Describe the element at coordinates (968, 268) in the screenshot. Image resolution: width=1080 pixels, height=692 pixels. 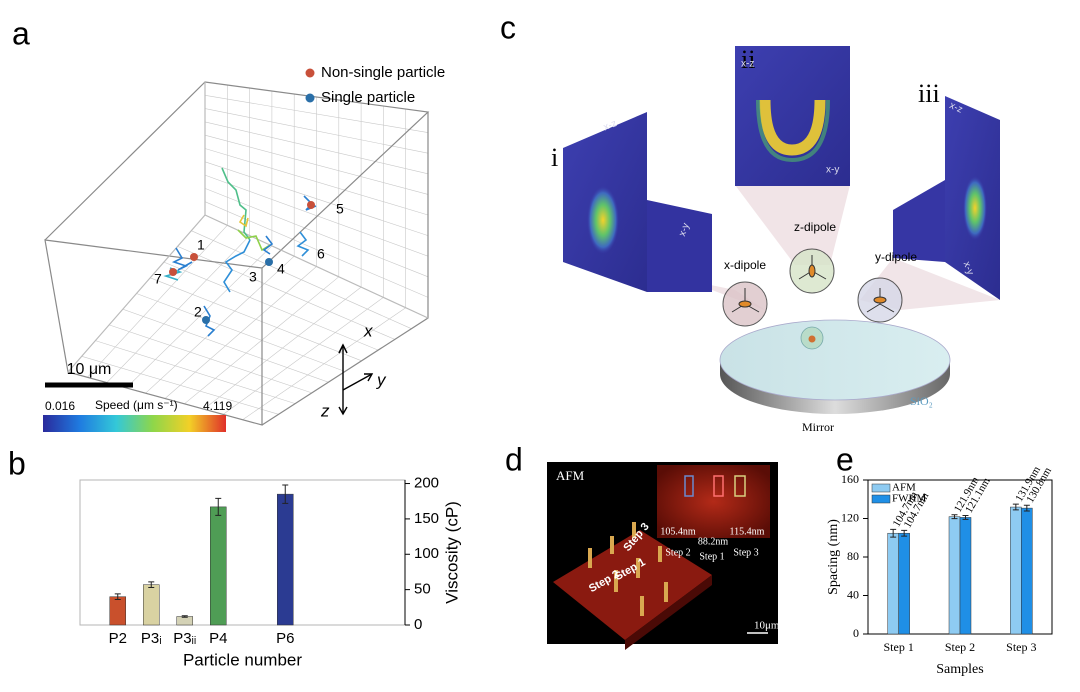
I see `plane-label: x-y` at that location.